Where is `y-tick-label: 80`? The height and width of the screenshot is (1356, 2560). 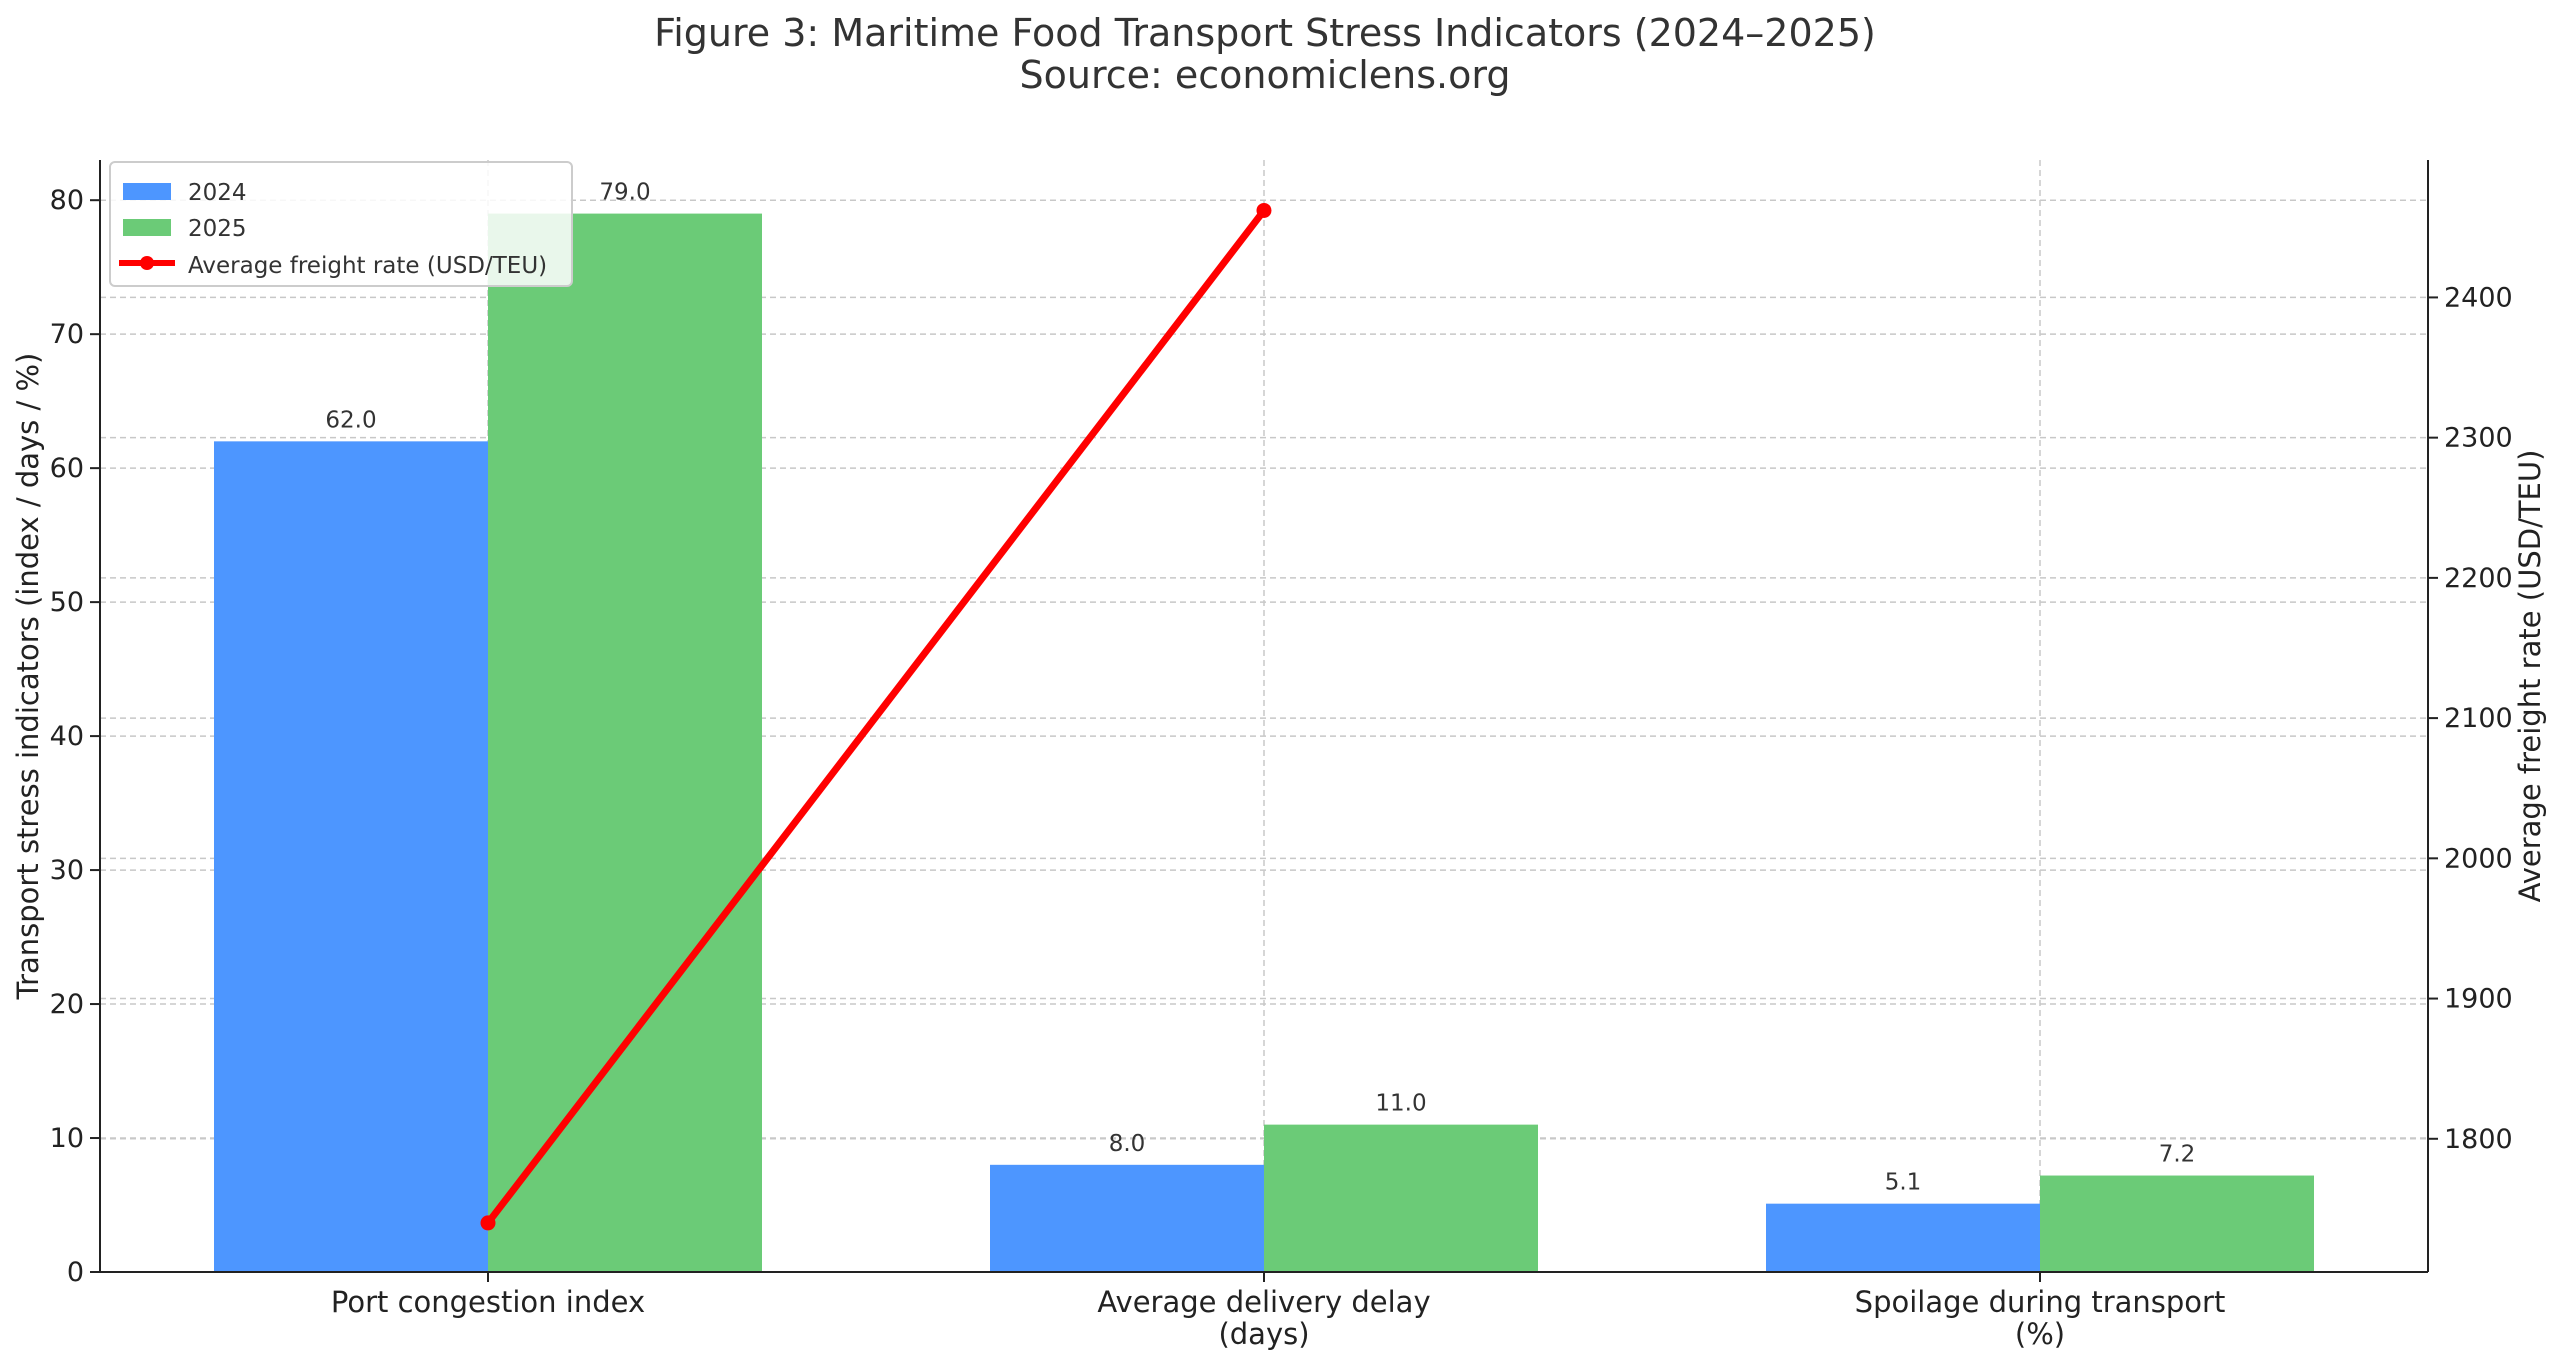
y-tick-label: 80 is located at coordinates (67, 200).